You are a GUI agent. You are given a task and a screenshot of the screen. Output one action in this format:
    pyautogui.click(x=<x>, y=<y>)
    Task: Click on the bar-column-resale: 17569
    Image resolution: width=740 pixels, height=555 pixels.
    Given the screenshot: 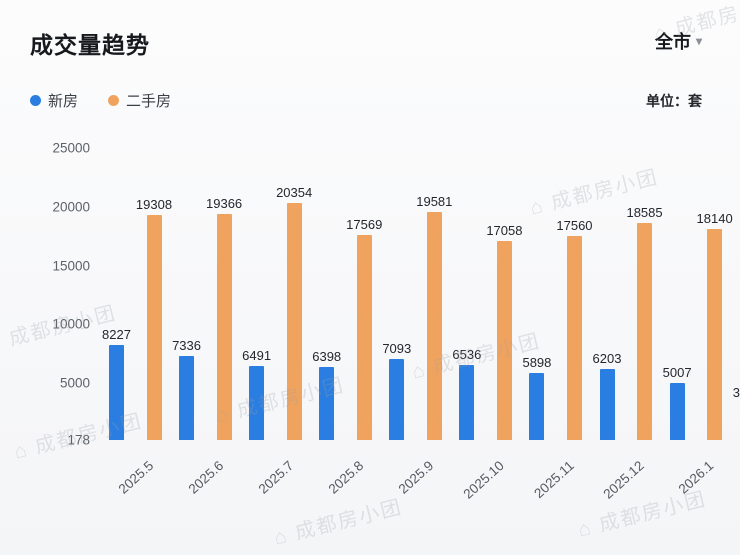 What is the action you would take?
    pyautogui.click(x=364, y=294)
    